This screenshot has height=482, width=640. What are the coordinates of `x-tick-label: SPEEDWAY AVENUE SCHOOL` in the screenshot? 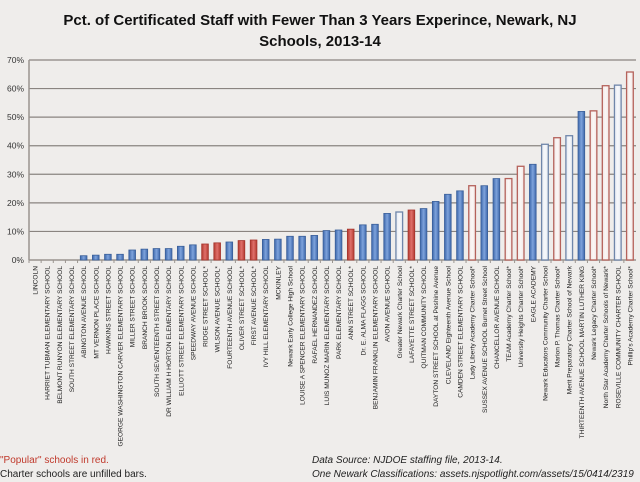 It's located at (193, 313).